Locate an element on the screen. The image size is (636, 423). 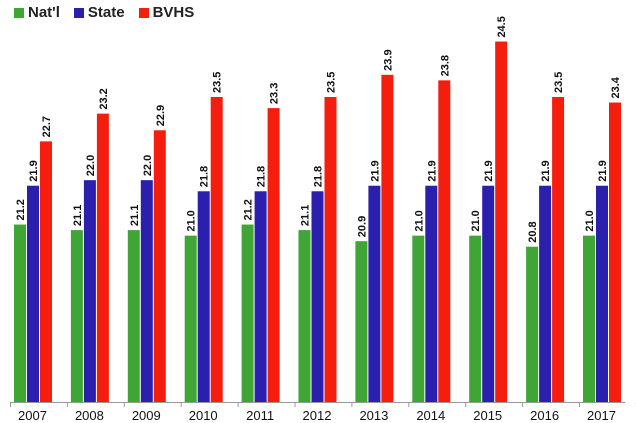
legend-item-natl: Nat'l is located at coordinates (37, 12).